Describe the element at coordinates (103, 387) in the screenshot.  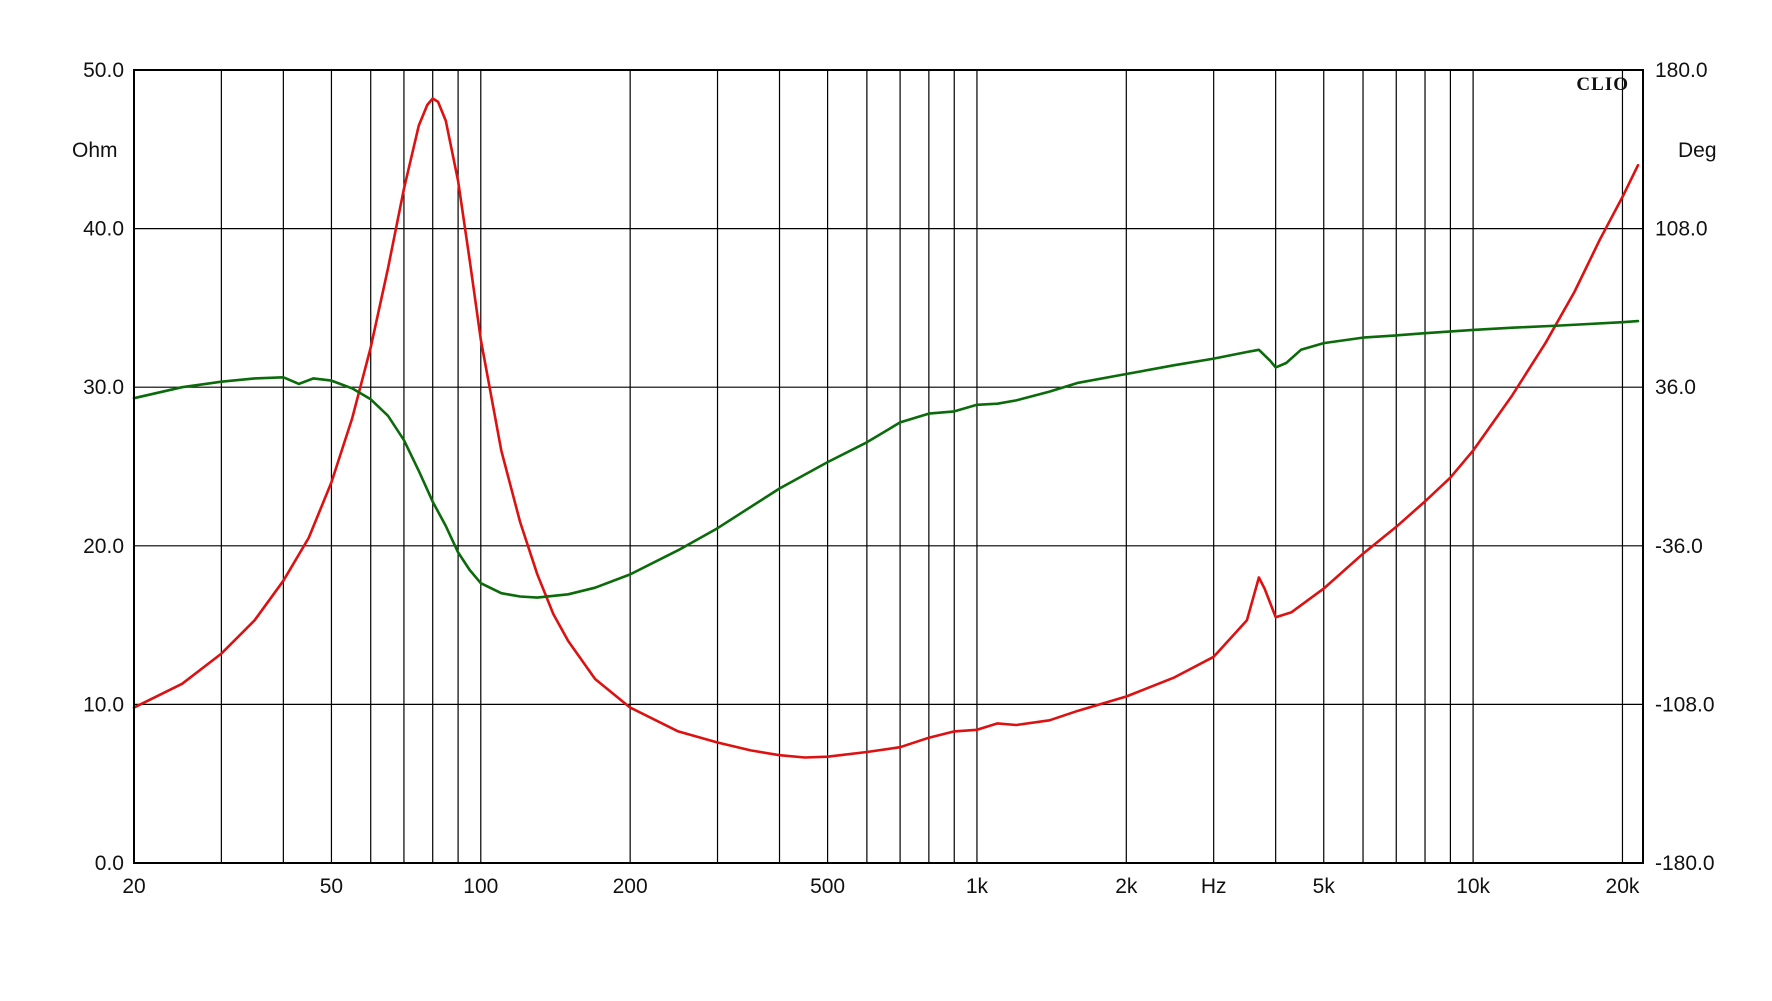
I see `left-tick-label: 30.0` at that location.